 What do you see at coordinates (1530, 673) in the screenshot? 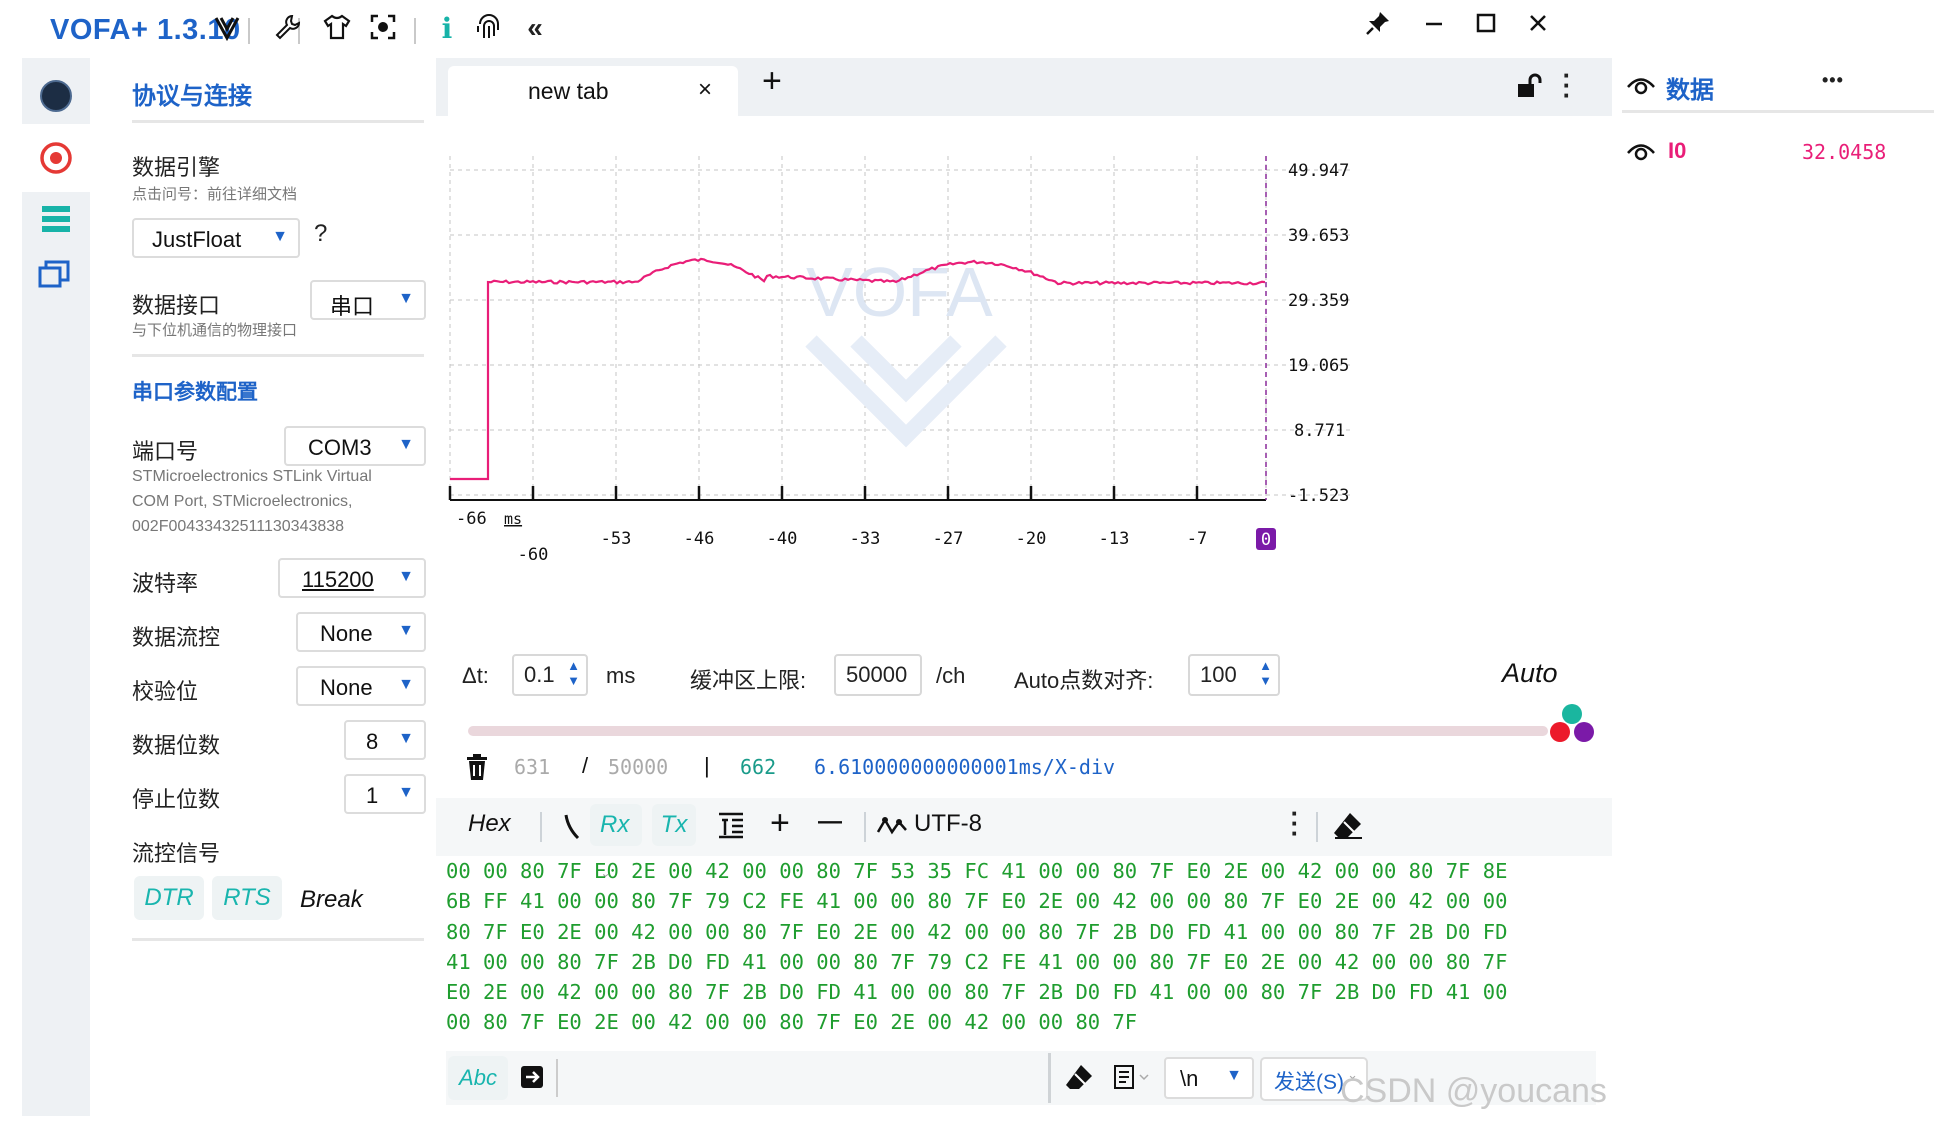
I see `auto-button: Auto` at bounding box center [1530, 673].